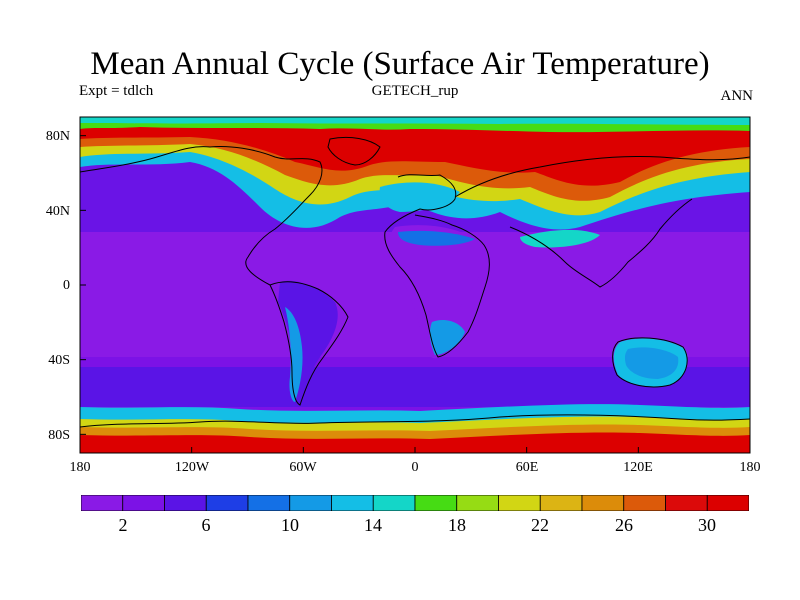 This screenshot has height=600, width=800. Describe the element at coordinates (415, 467) in the screenshot. I see `x-tick-label: 0` at that location.